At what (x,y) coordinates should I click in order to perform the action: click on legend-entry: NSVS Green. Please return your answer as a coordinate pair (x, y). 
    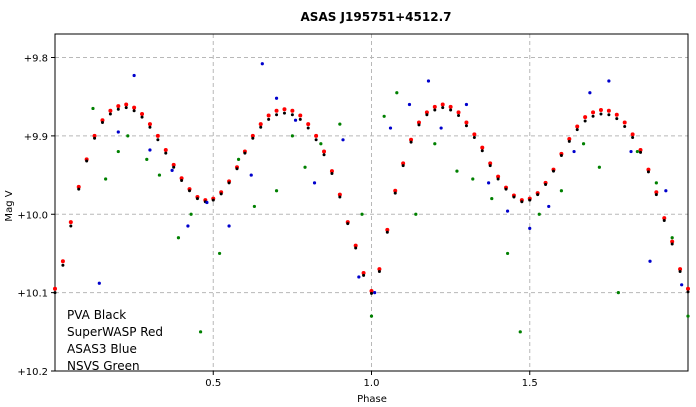
    Looking at the image, I should click on (103, 366).